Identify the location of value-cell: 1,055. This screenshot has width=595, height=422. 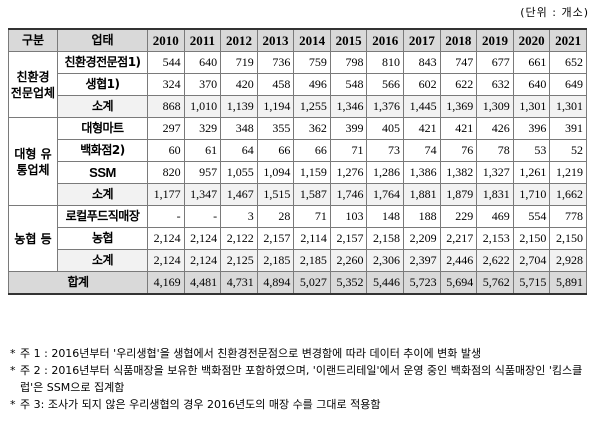
(239, 172).